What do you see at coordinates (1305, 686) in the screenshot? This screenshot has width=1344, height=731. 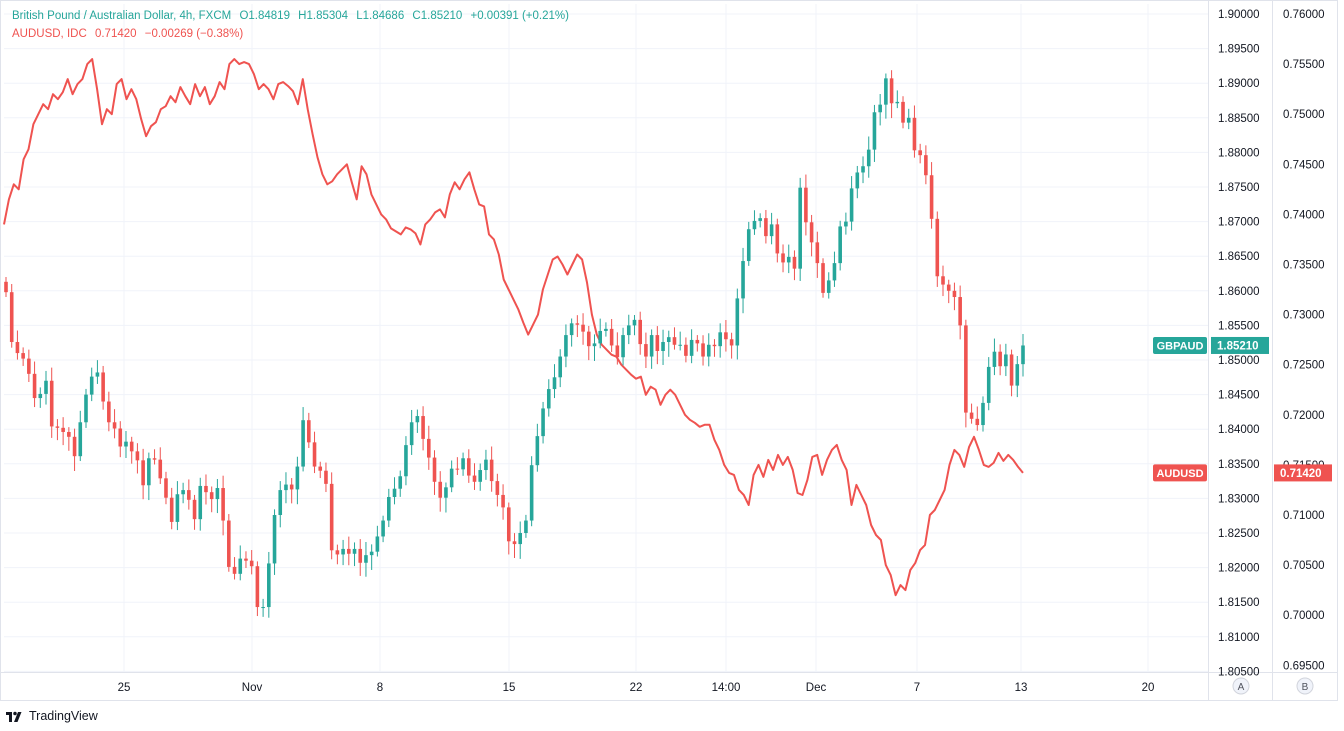 I see `scale-button-b: B` at bounding box center [1305, 686].